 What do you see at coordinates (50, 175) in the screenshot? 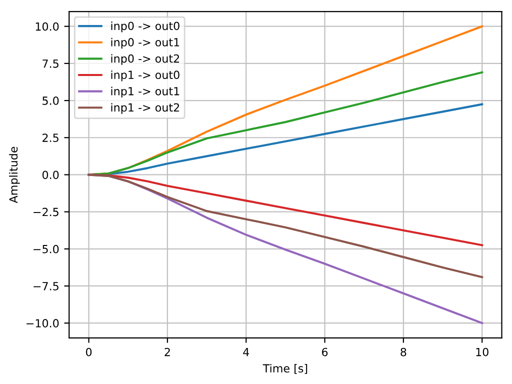
I see `y-tick-label: 0.0` at bounding box center [50, 175].